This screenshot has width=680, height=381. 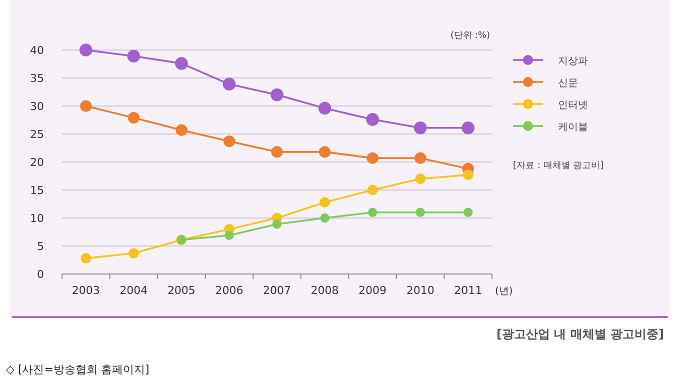 I want to click on y-tick-label: 0, so click(x=40, y=274).